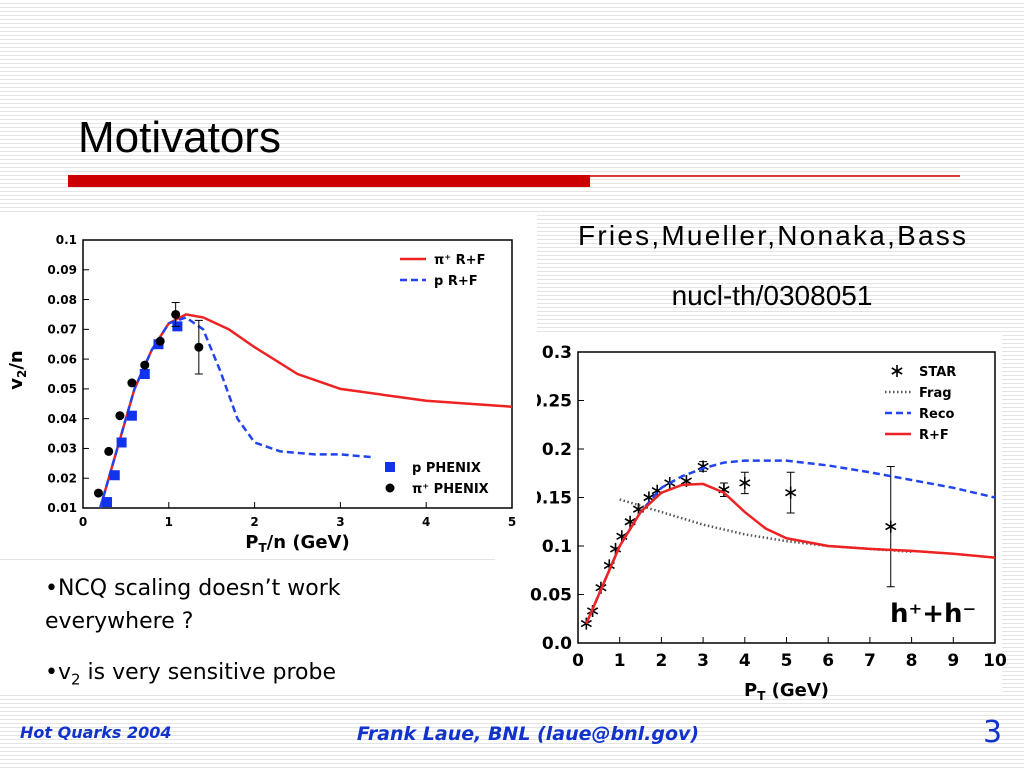  Describe the element at coordinates (551, 401) in the screenshot. I see `y-tick-label: 0.25` at that location.